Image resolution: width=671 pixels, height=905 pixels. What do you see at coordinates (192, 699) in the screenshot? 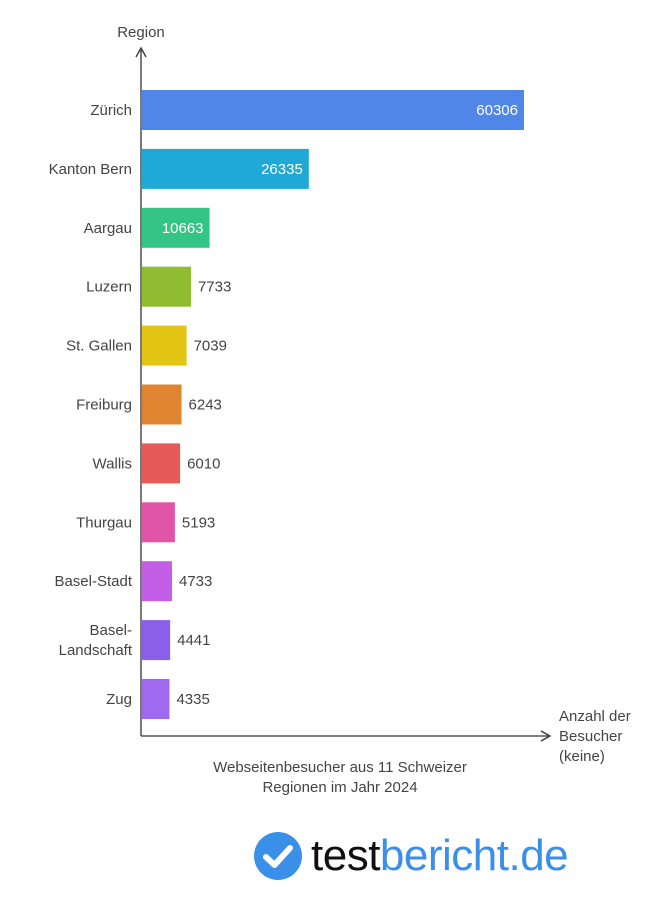
I see `data-label: 4335` at bounding box center [192, 699].